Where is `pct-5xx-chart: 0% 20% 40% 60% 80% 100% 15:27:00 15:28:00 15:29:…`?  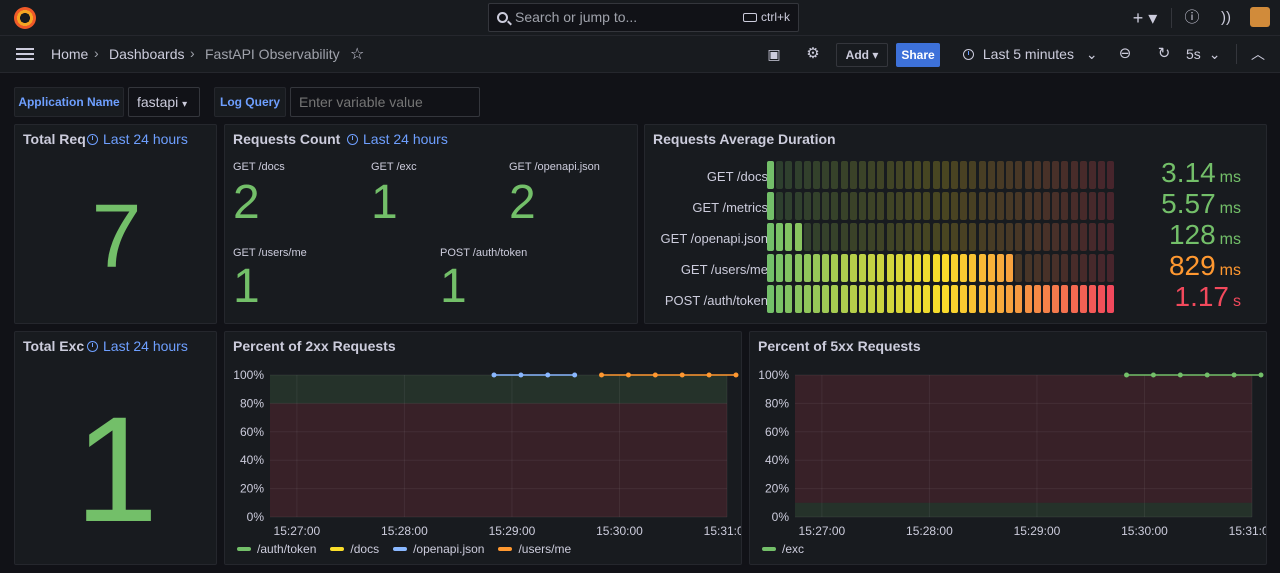 pct-5xx-chart: 0% 20% 40% 60% 80% 100% 15:27:00 15:28:00 15:29:… is located at coordinates (1008, 462).